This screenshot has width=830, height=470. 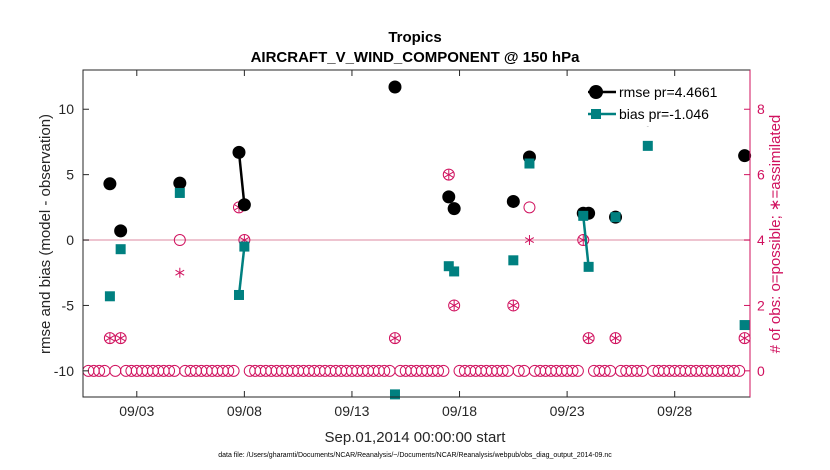 I want to click on chart-title-line1: Tropics, so click(x=414, y=37).